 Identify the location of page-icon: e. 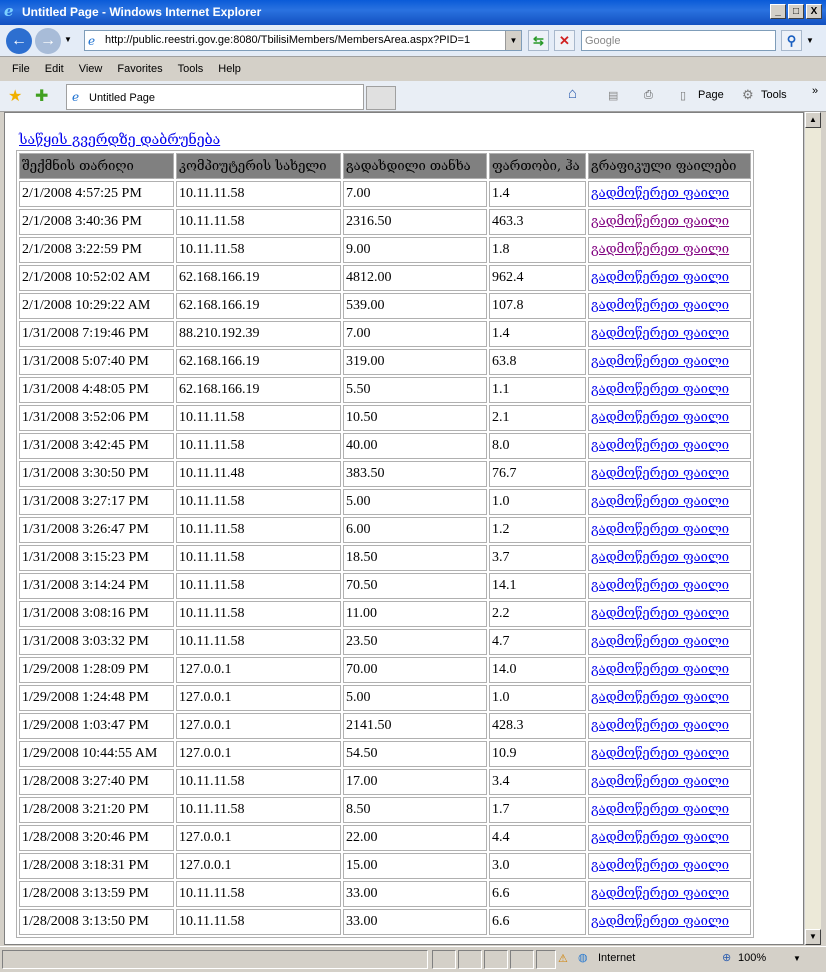
(76, 97).